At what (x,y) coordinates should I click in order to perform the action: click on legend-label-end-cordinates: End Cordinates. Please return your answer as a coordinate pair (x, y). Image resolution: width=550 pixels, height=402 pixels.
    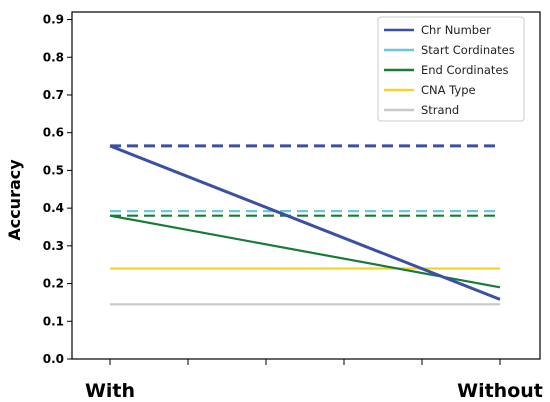
    Looking at the image, I should click on (465, 70).